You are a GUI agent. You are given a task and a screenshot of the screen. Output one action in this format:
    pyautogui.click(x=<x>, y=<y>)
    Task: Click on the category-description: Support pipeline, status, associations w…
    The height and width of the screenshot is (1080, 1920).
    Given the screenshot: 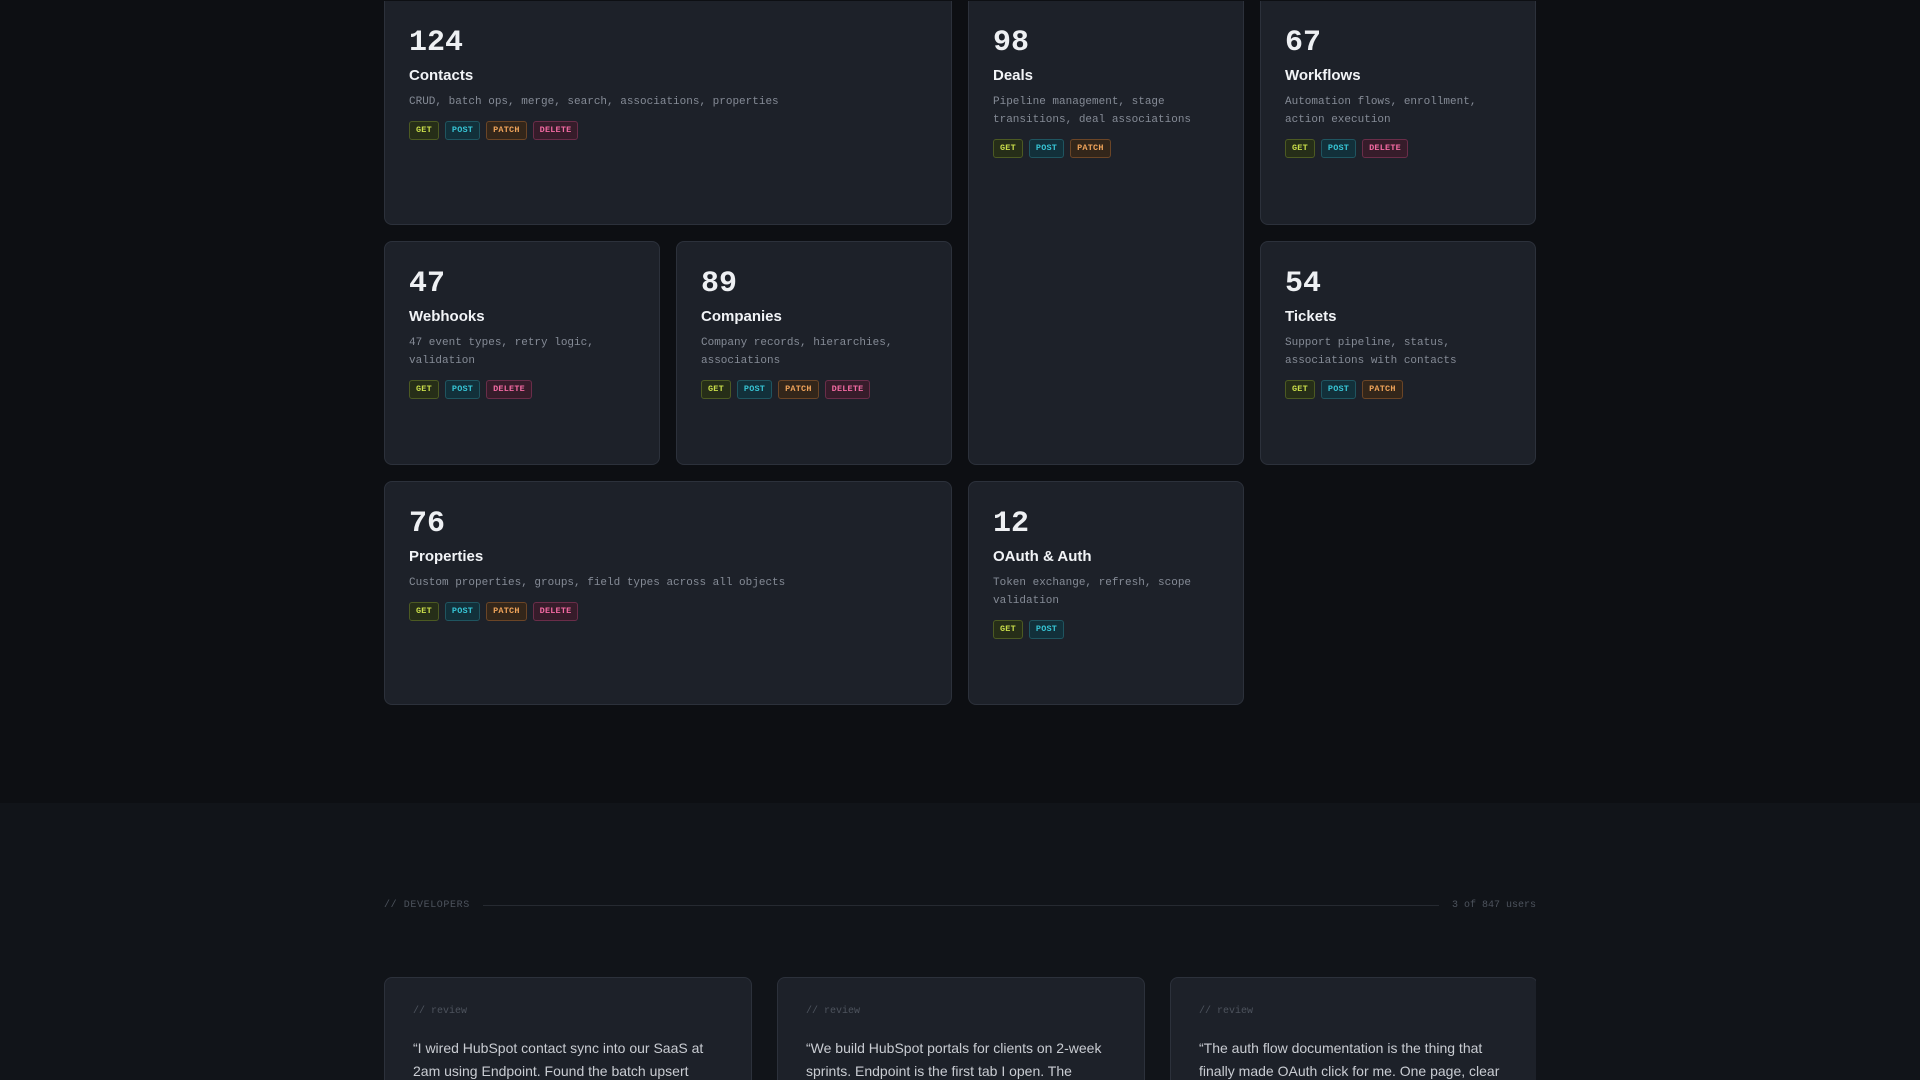 What is the action you would take?
    pyautogui.click(x=1371, y=352)
    